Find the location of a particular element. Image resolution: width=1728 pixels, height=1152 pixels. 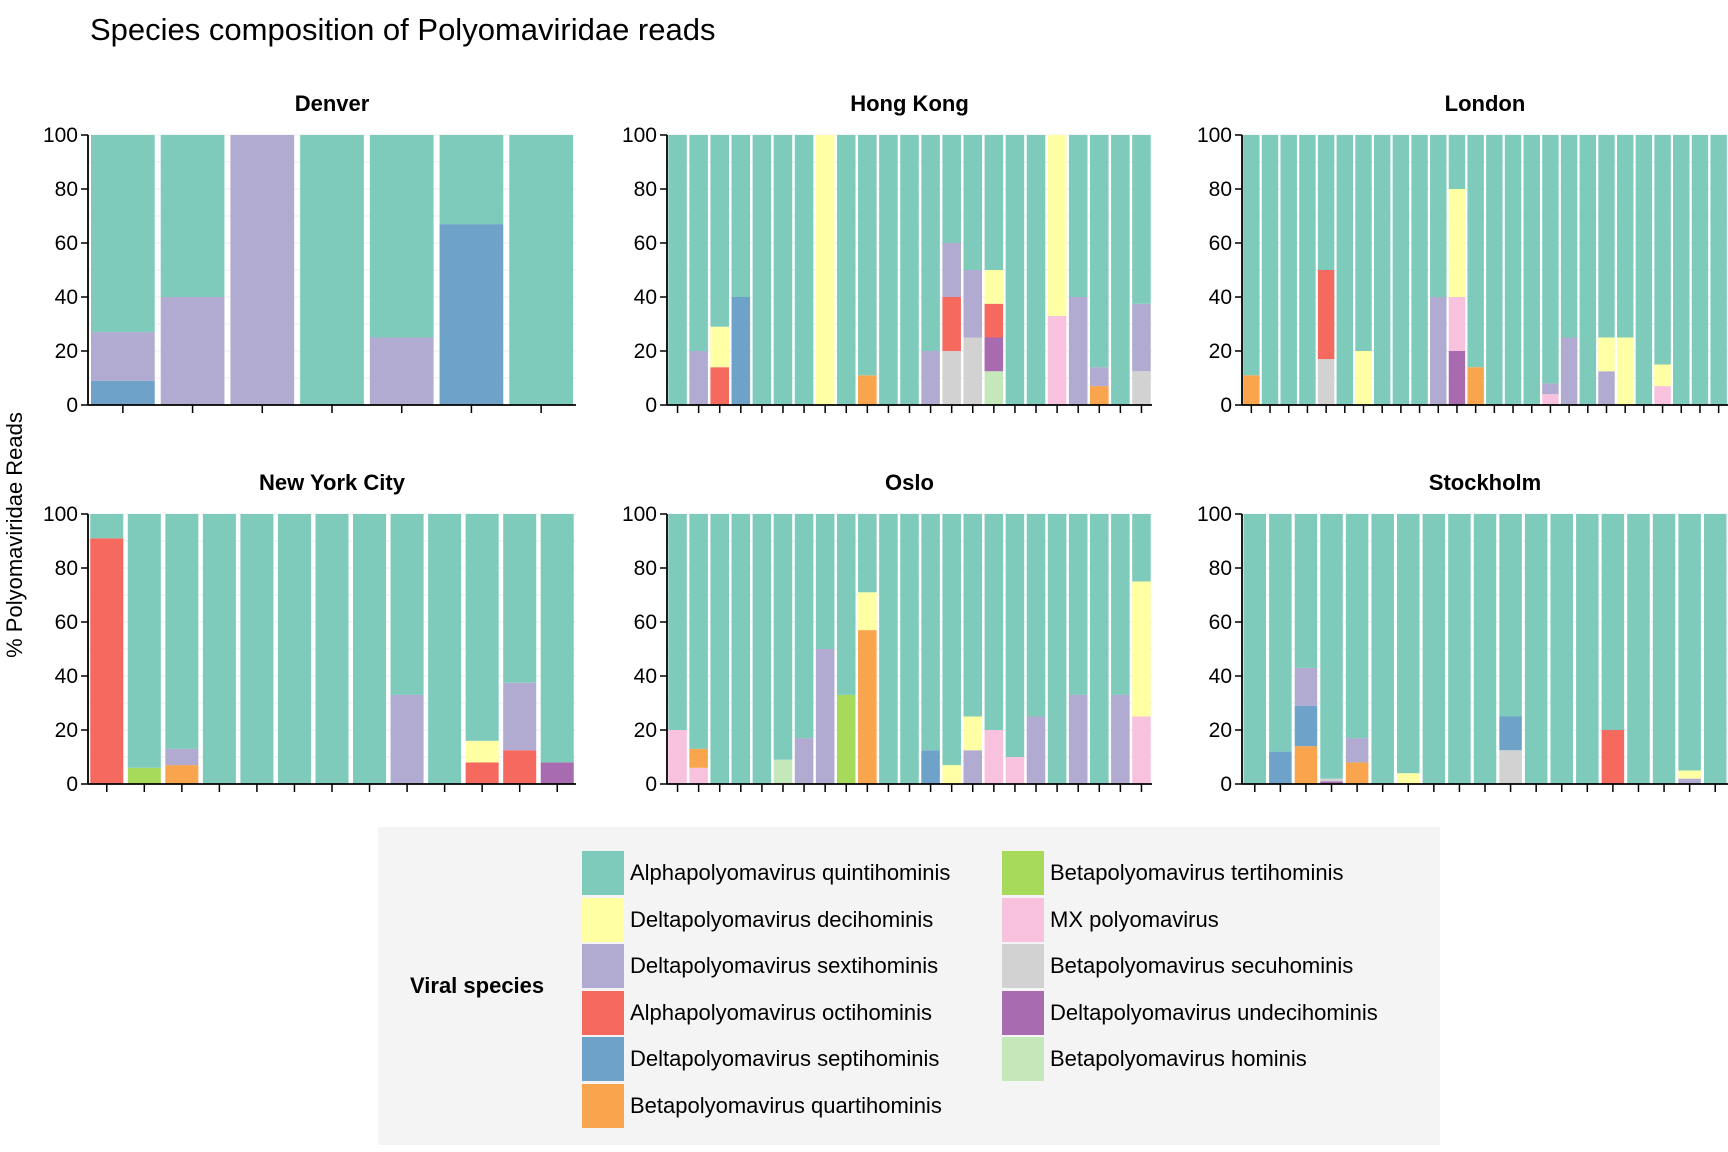

legend-item-deltapolyomavirus-decihominis: Deltapolyomavirus decihominis is located at coordinates (757, 919).